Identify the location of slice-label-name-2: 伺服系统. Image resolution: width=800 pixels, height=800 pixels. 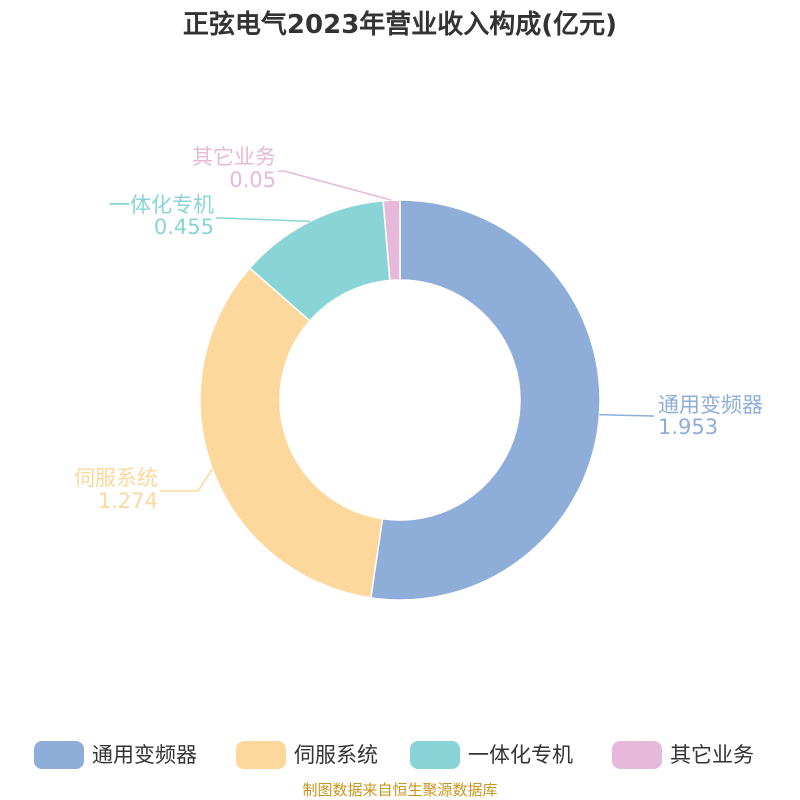
(116, 478).